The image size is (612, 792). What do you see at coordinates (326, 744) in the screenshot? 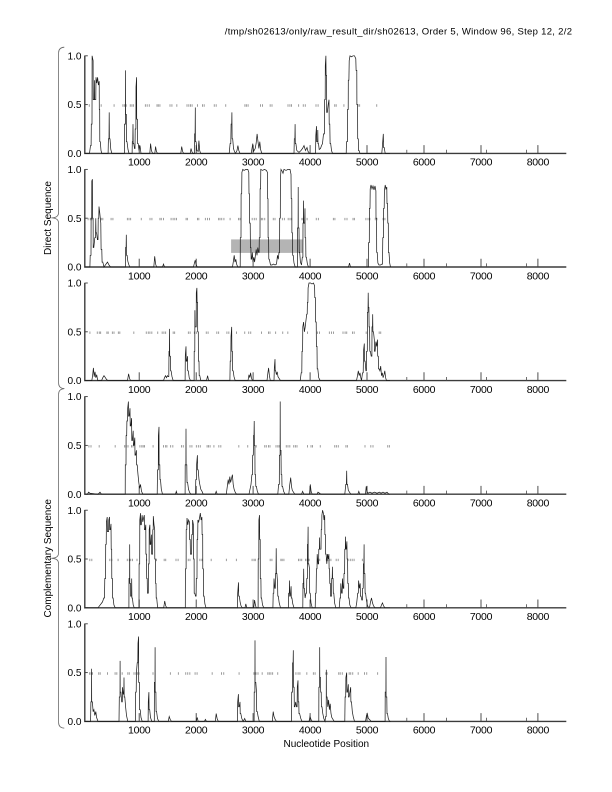
I see `svg-text: Nucleotide Position` at bounding box center [326, 744].